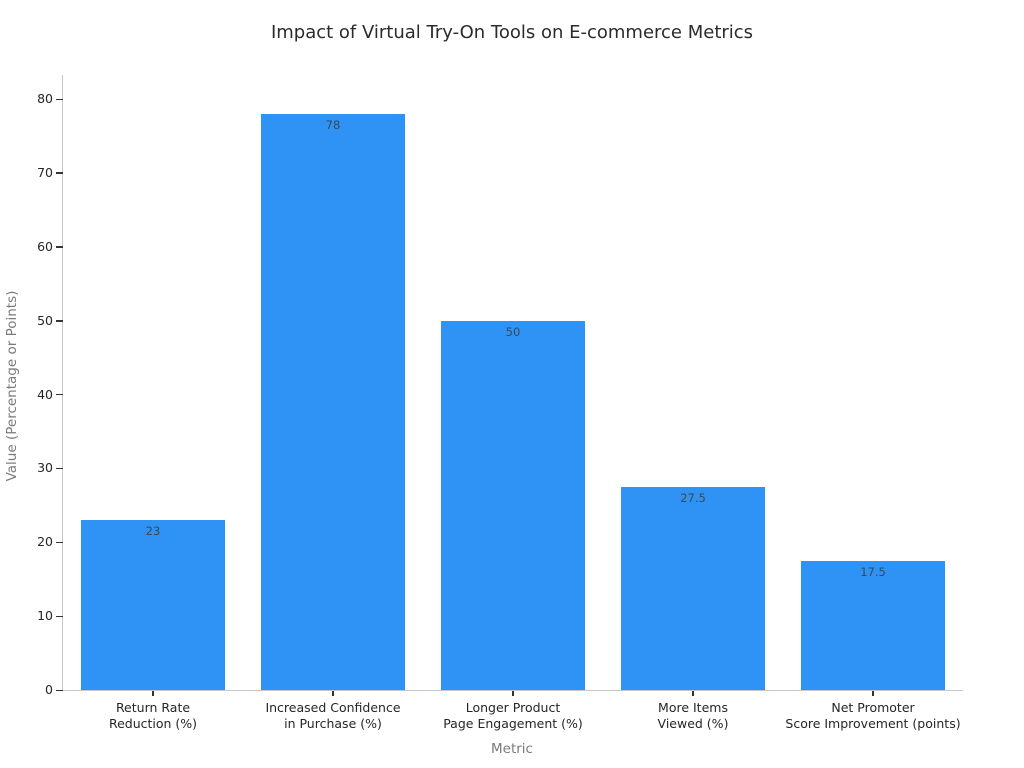 This screenshot has height=768, width=1024. Describe the element at coordinates (45, 320) in the screenshot. I see `y-tick-label: 50` at that location.